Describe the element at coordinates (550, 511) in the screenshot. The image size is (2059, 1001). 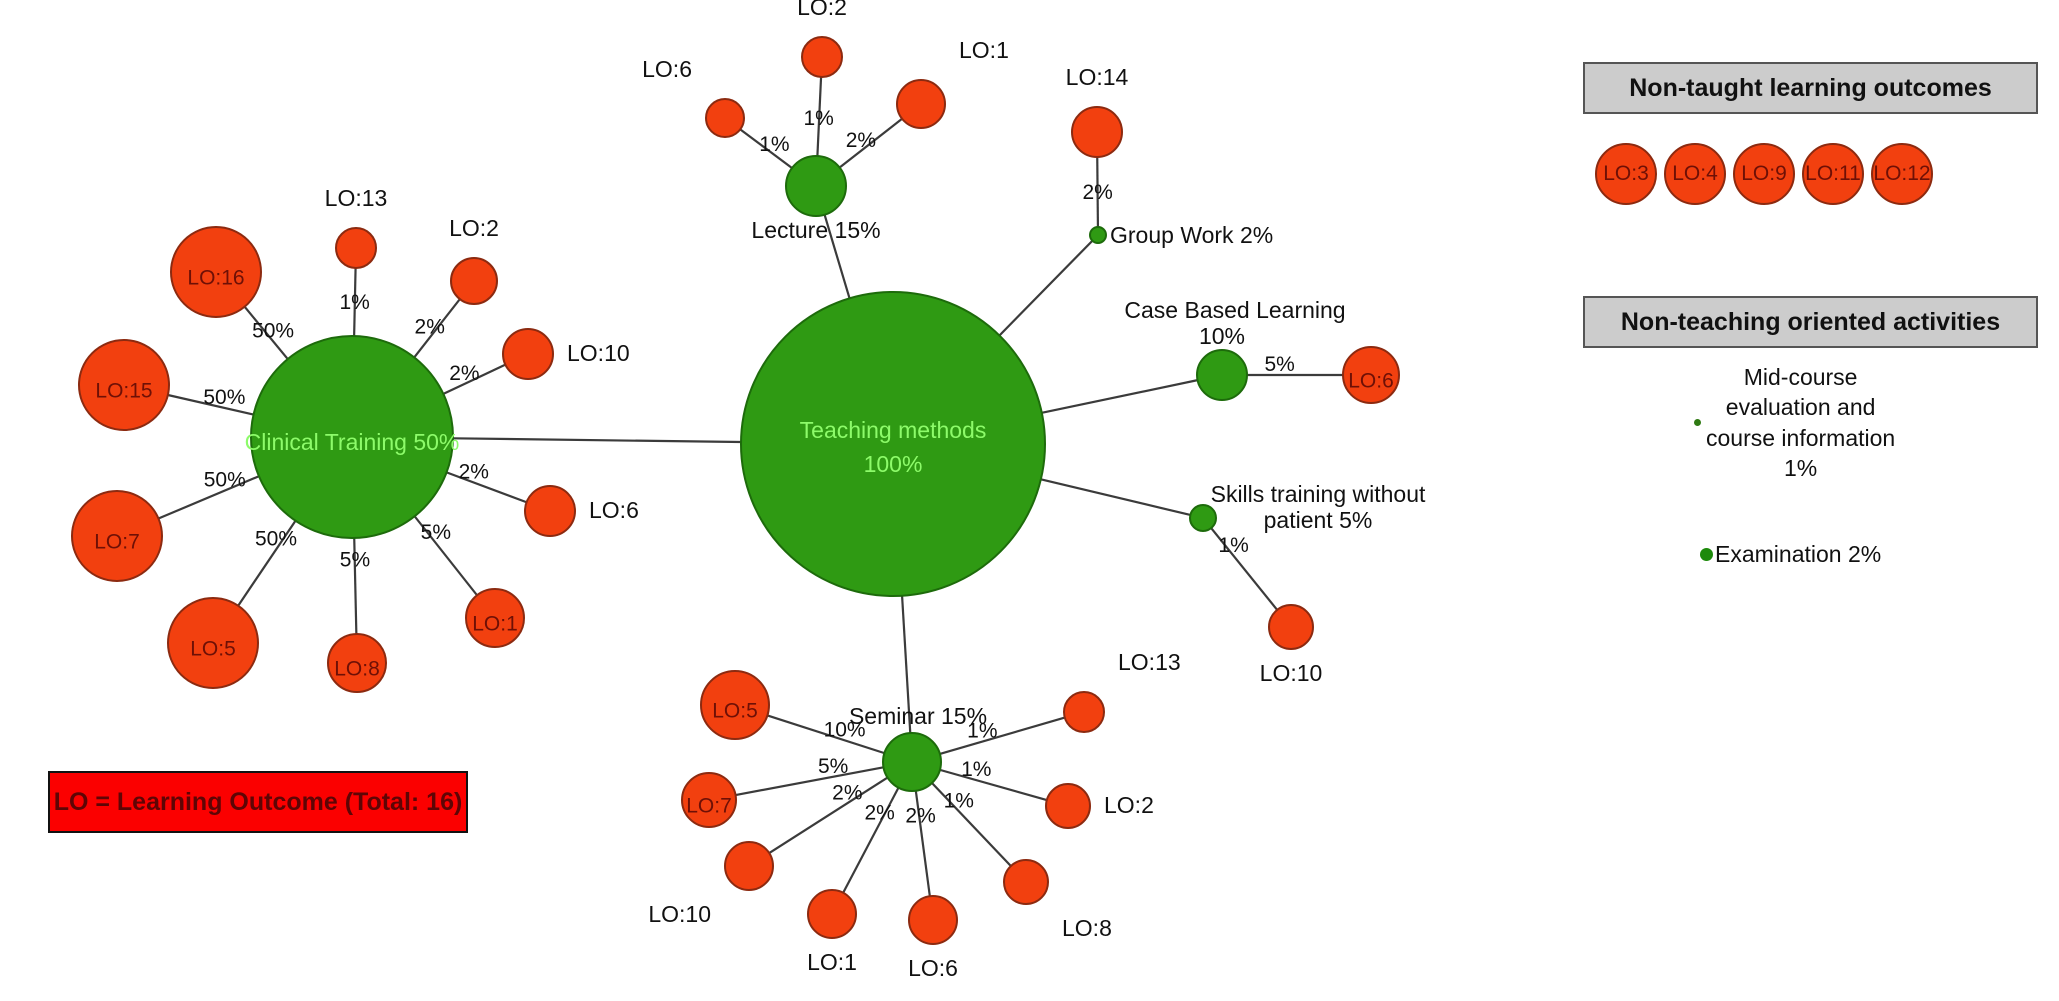
I see `node-ct-lo6` at that location.